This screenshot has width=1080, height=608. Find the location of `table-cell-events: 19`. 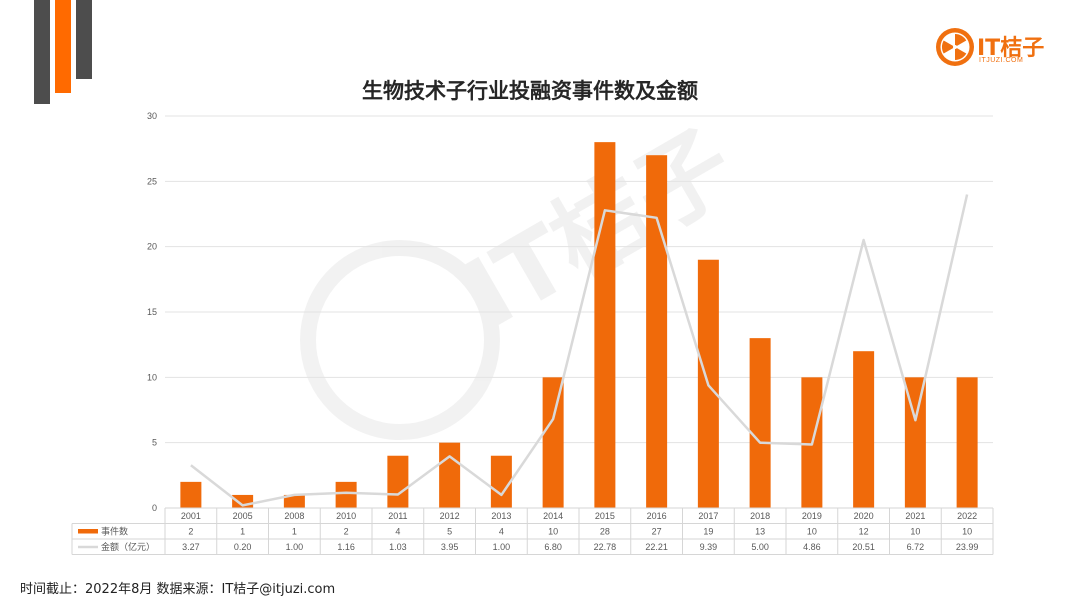

table-cell-events: 19 is located at coordinates (708, 532).